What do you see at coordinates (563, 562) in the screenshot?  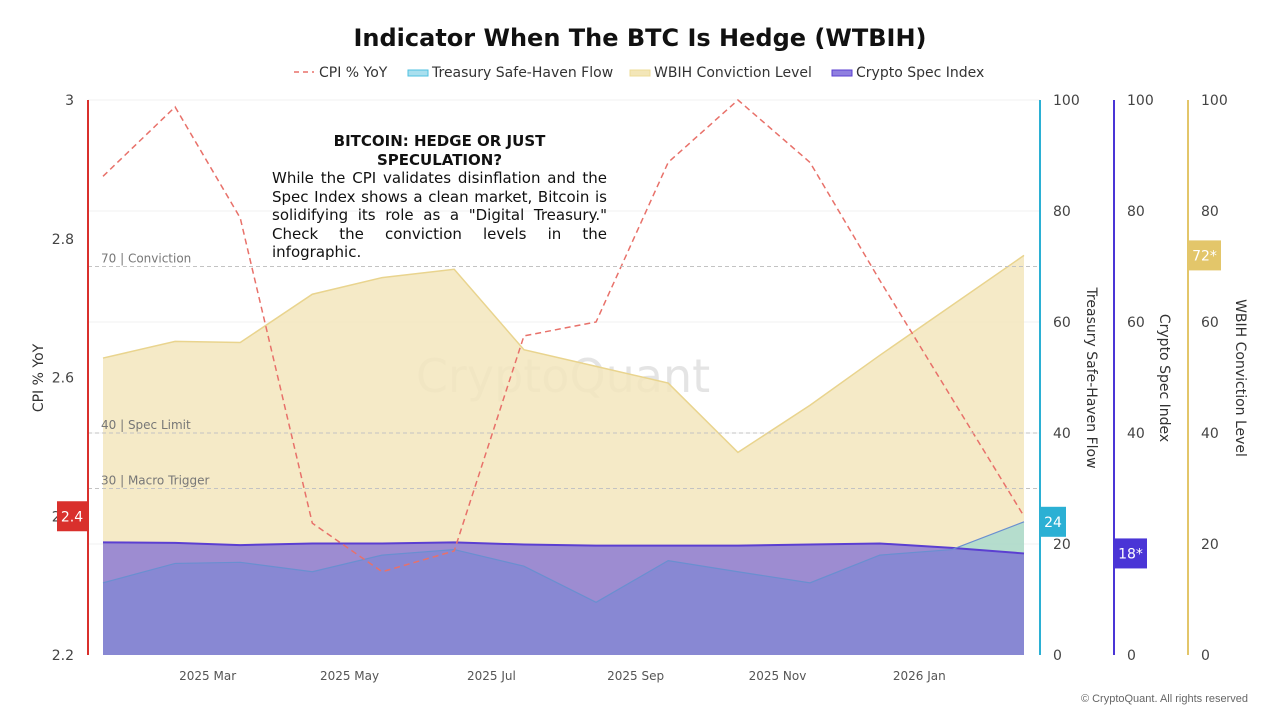 I see `treasury-line` at bounding box center [563, 562].